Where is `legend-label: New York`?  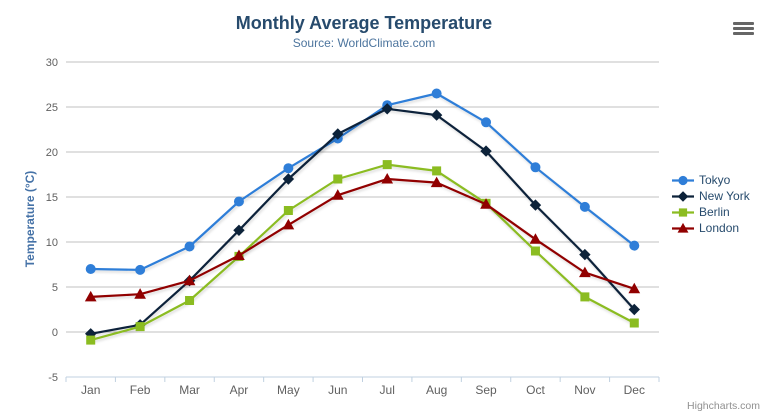 legend-label: New York is located at coordinates (724, 196).